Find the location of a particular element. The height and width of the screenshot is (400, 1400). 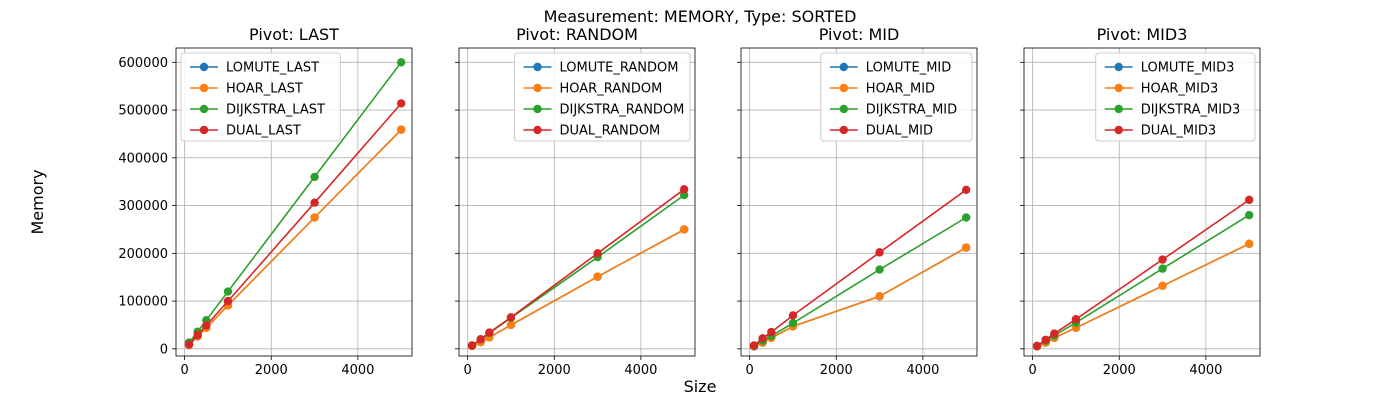

y-tick-label: 0 is located at coordinates (164, 349).